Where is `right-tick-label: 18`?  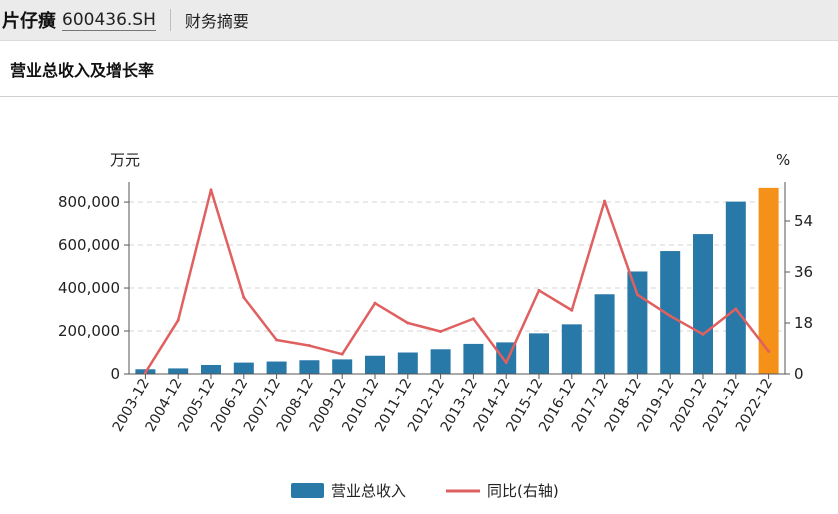
right-tick-label: 18 is located at coordinates (803, 323).